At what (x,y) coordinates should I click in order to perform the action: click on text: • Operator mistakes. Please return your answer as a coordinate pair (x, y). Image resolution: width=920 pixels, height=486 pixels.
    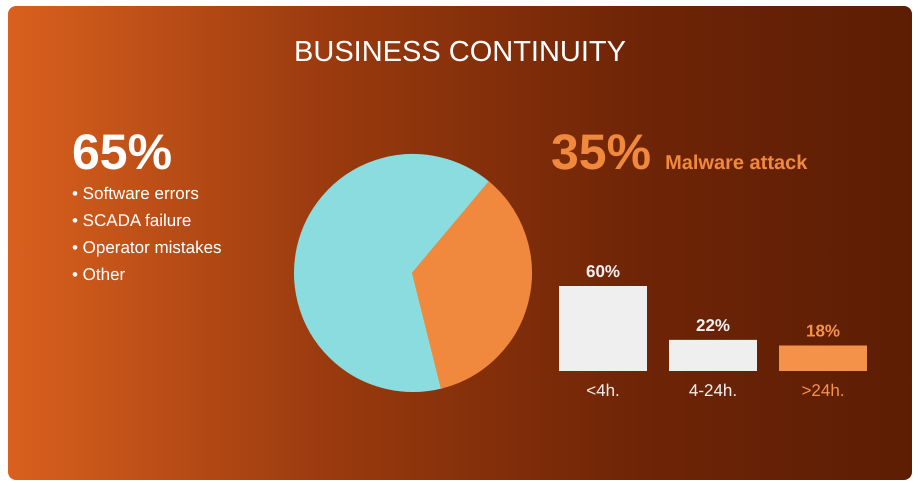
    Looking at the image, I should click on (147, 248).